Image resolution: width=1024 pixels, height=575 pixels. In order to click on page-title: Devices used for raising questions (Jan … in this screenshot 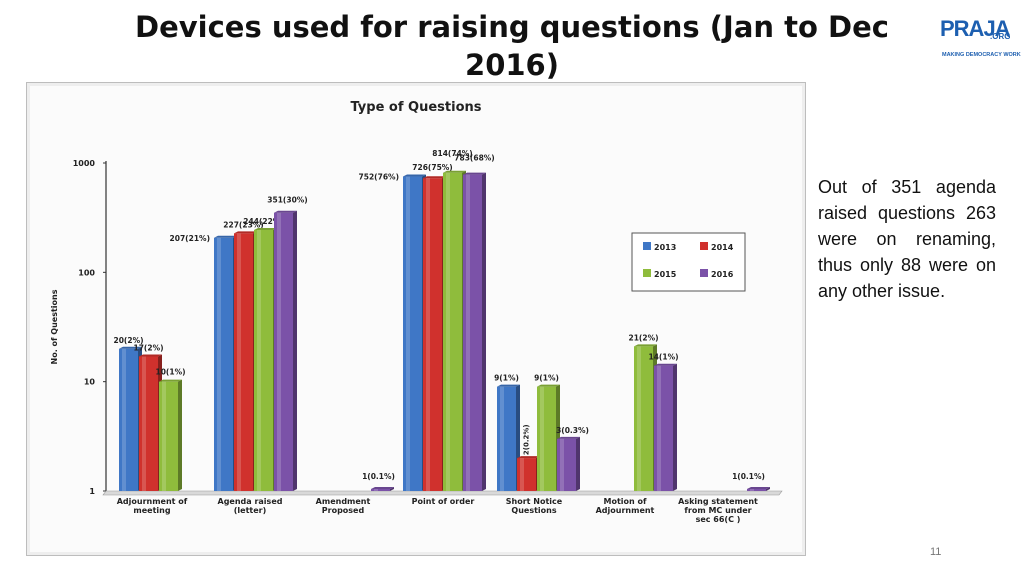, I will do `click(512, 46)`.